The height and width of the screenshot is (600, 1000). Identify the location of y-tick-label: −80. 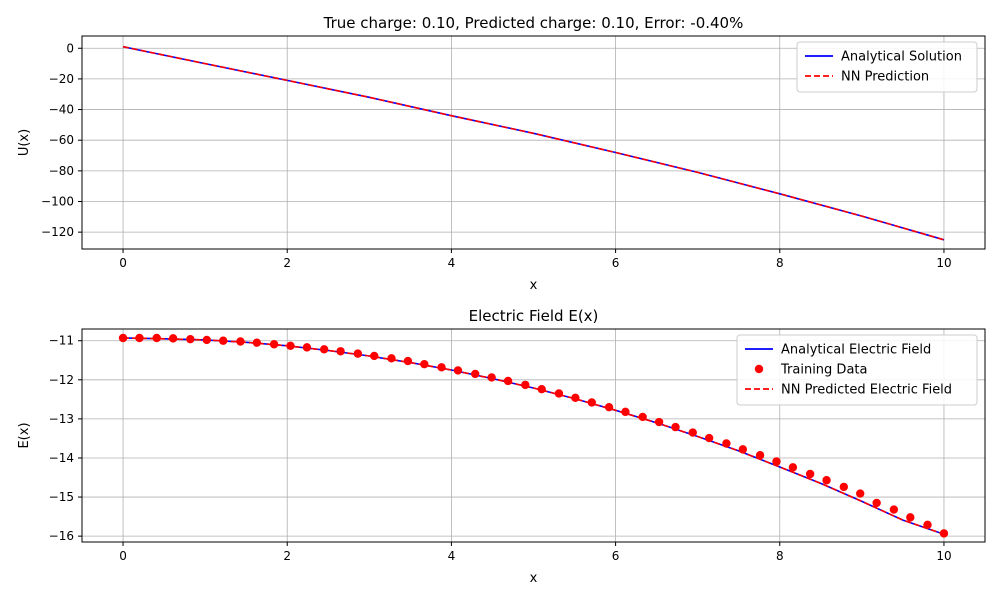
(61, 171).